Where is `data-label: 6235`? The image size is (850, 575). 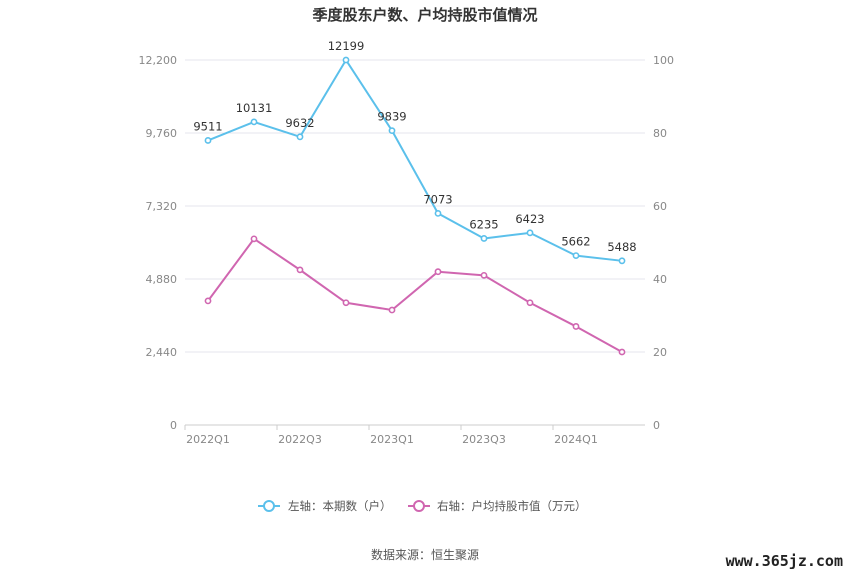 data-label: 6235 is located at coordinates (483, 224).